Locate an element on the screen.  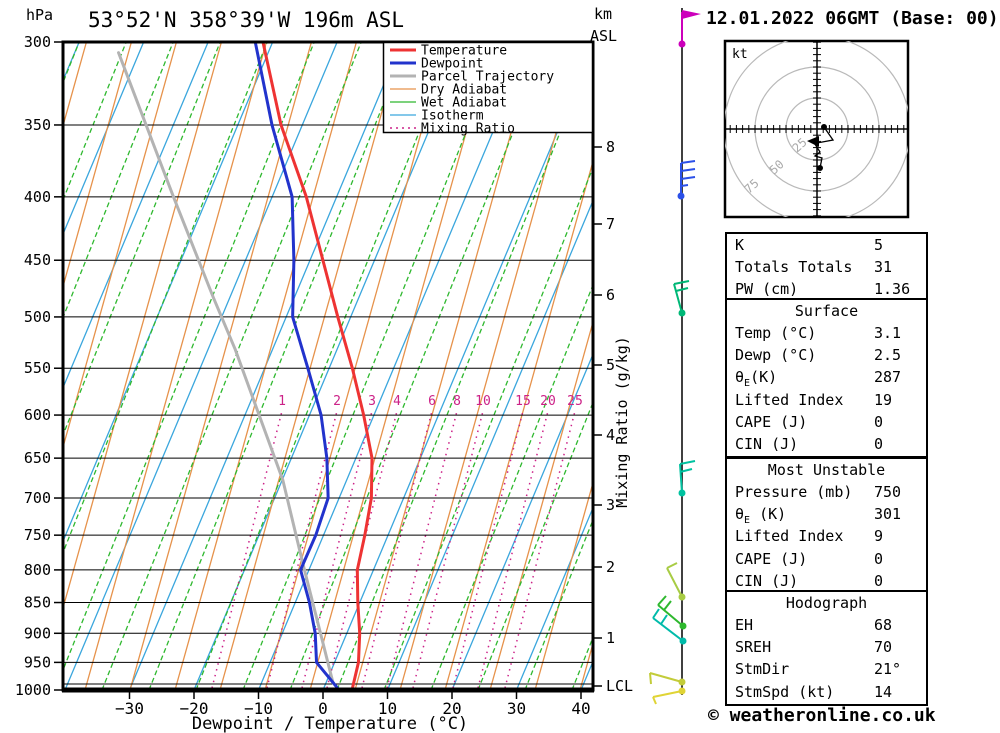
table-row: PW (cm) 1.36 is located at coordinates (826, 289).